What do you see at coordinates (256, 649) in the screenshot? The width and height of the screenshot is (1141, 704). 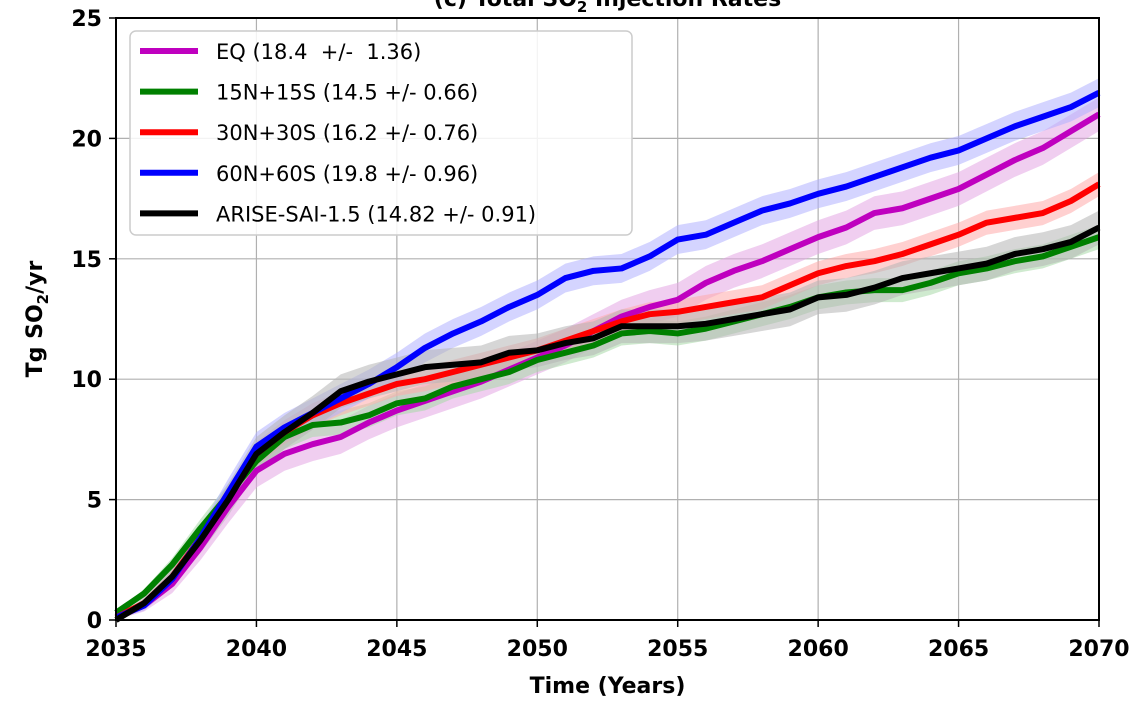 I see `x-tick-label: 2040` at bounding box center [256, 649].